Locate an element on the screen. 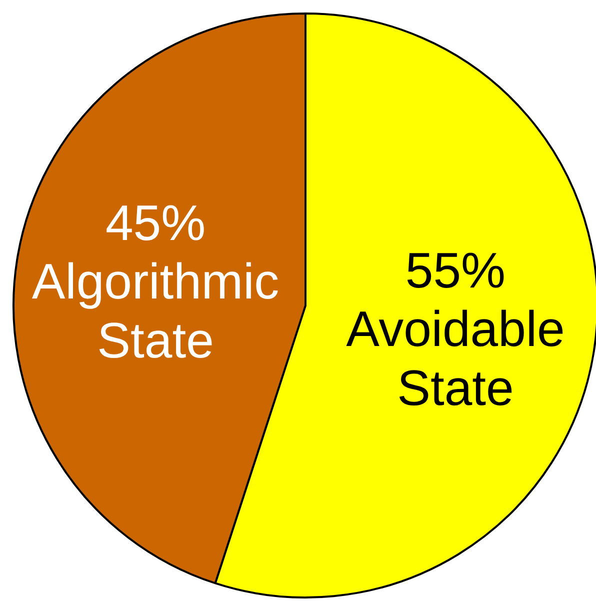  slice-label: Algorithmic State is located at coordinates (156, 311).